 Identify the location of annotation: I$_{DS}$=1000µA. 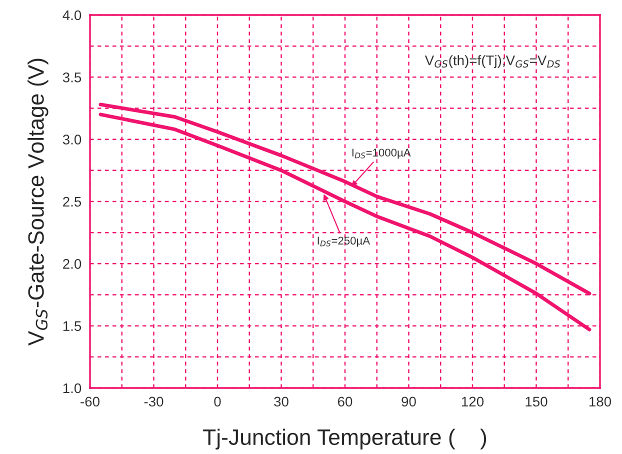
(381, 153).